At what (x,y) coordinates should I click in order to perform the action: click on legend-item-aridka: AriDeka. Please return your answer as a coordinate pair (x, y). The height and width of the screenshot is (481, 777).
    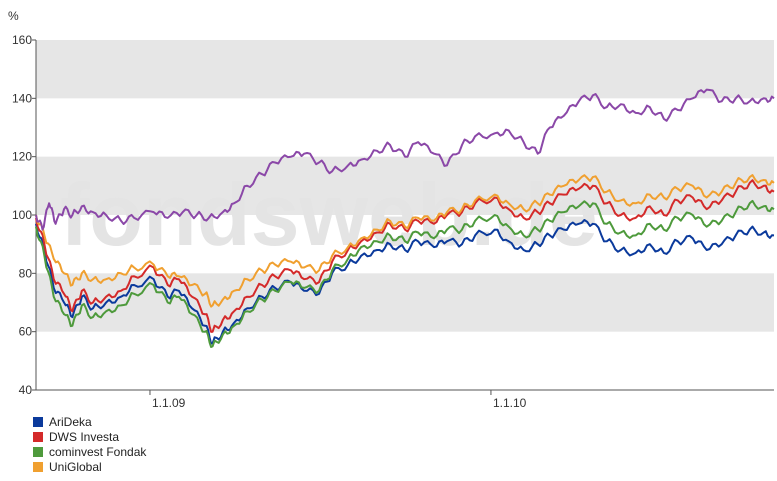
    Looking at the image, I should click on (89, 421).